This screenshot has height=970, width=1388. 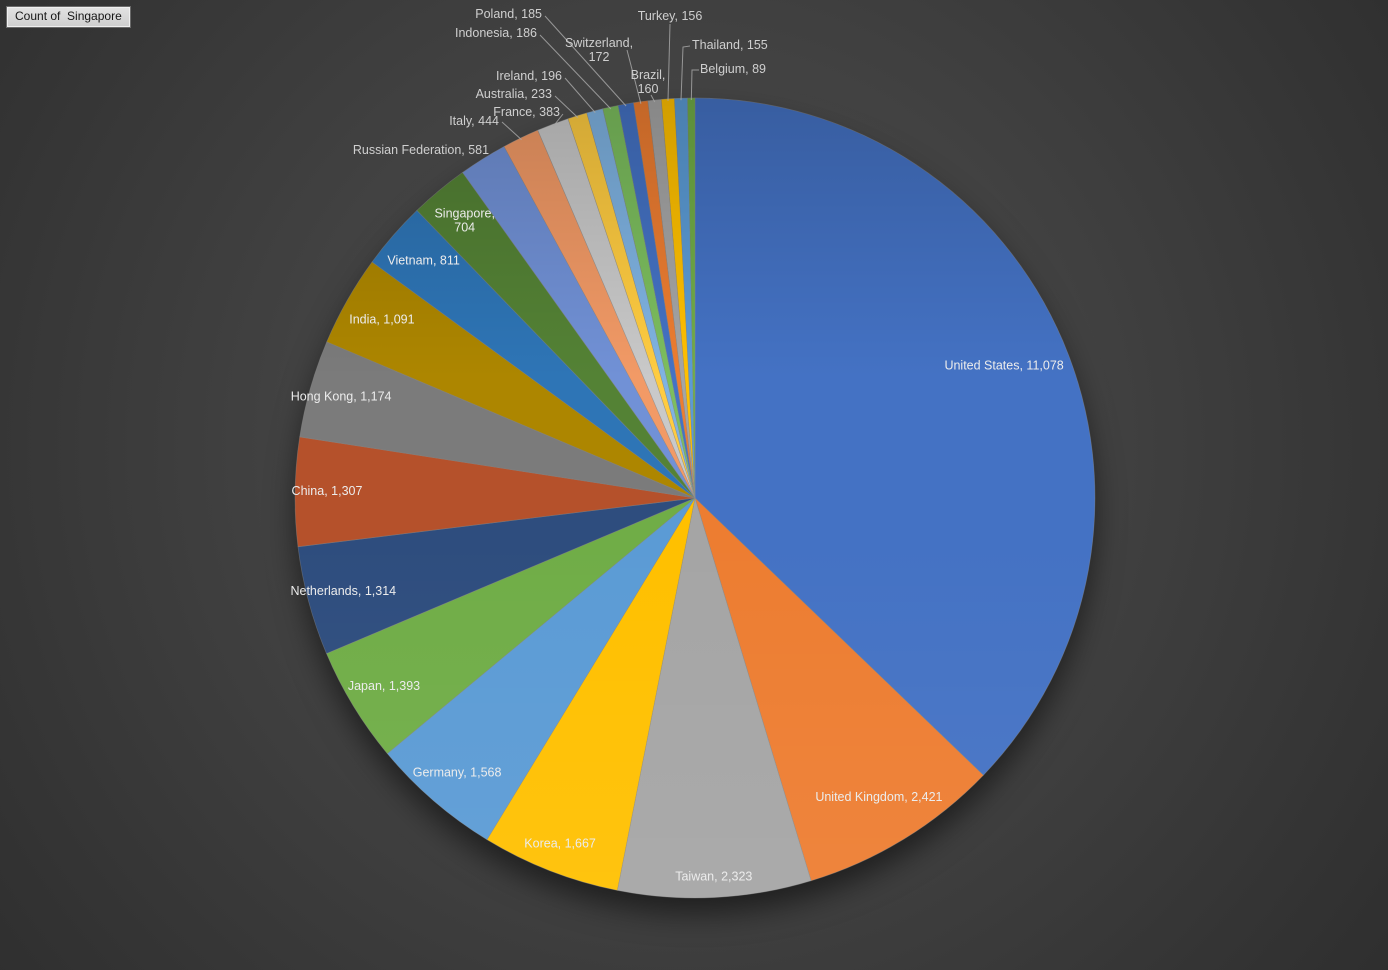 What do you see at coordinates (526, 112) in the screenshot?
I see `slice-label-france: France, 383` at bounding box center [526, 112].